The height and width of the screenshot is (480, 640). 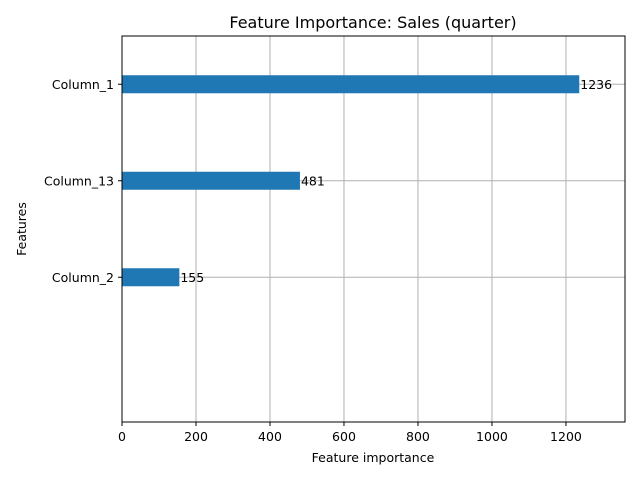 What do you see at coordinates (313, 180) in the screenshot?
I see `bar-value-label: 481` at bounding box center [313, 180].